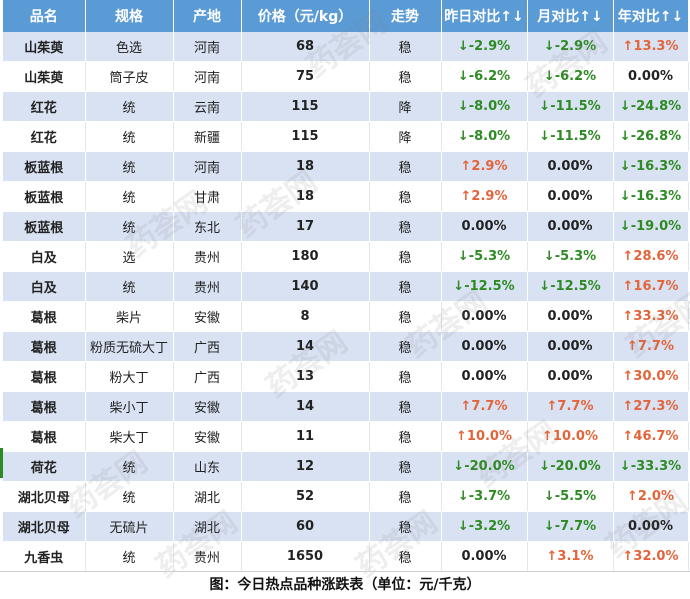 The height and width of the screenshot is (599, 690). What do you see at coordinates (346, 256) in the screenshot?
I see `table-row: 白及选贵州 180 稳 ↓-5.3% ↓-5.3% ↑28.6%` at bounding box center [346, 256].